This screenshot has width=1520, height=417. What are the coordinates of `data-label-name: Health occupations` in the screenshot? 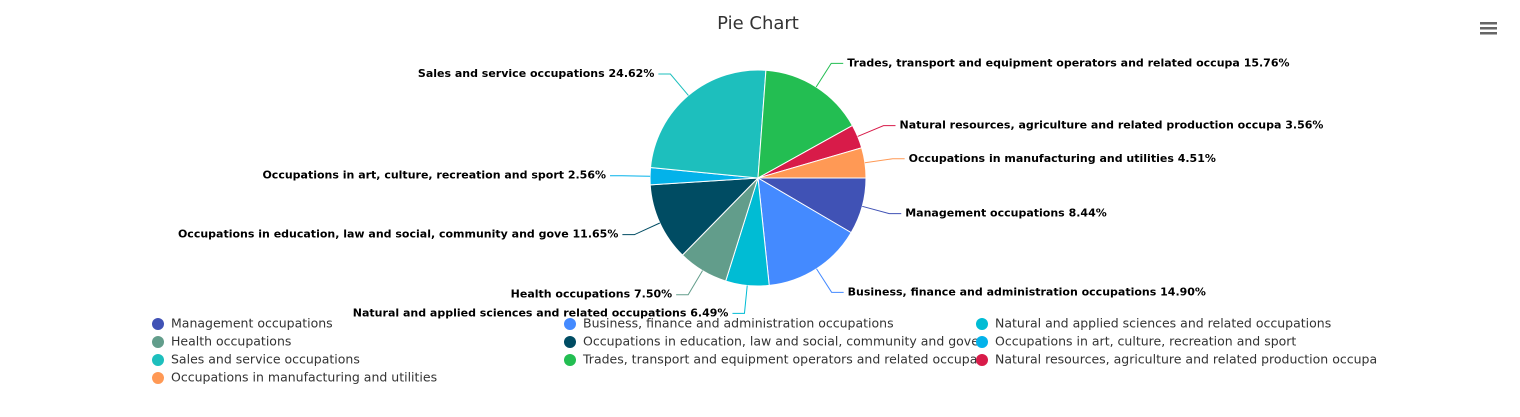 It's located at (571, 294).